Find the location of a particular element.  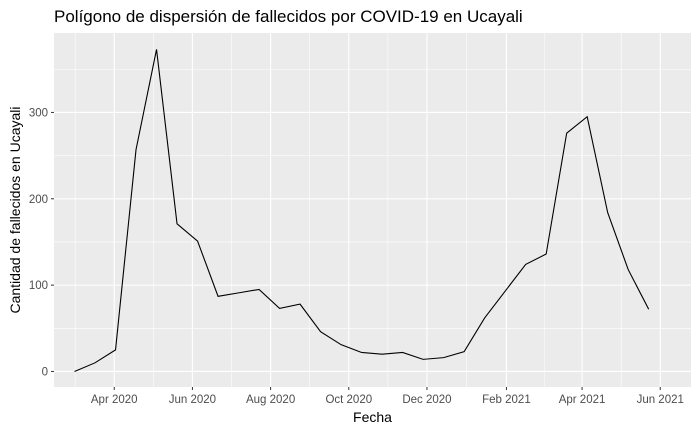

y-tick-label: 0 is located at coordinates (45, 372).